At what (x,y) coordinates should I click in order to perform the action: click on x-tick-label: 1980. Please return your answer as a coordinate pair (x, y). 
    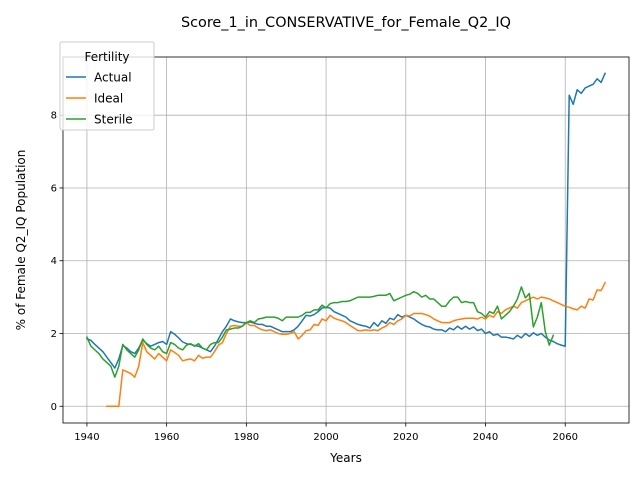
    Looking at the image, I should click on (246, 437).